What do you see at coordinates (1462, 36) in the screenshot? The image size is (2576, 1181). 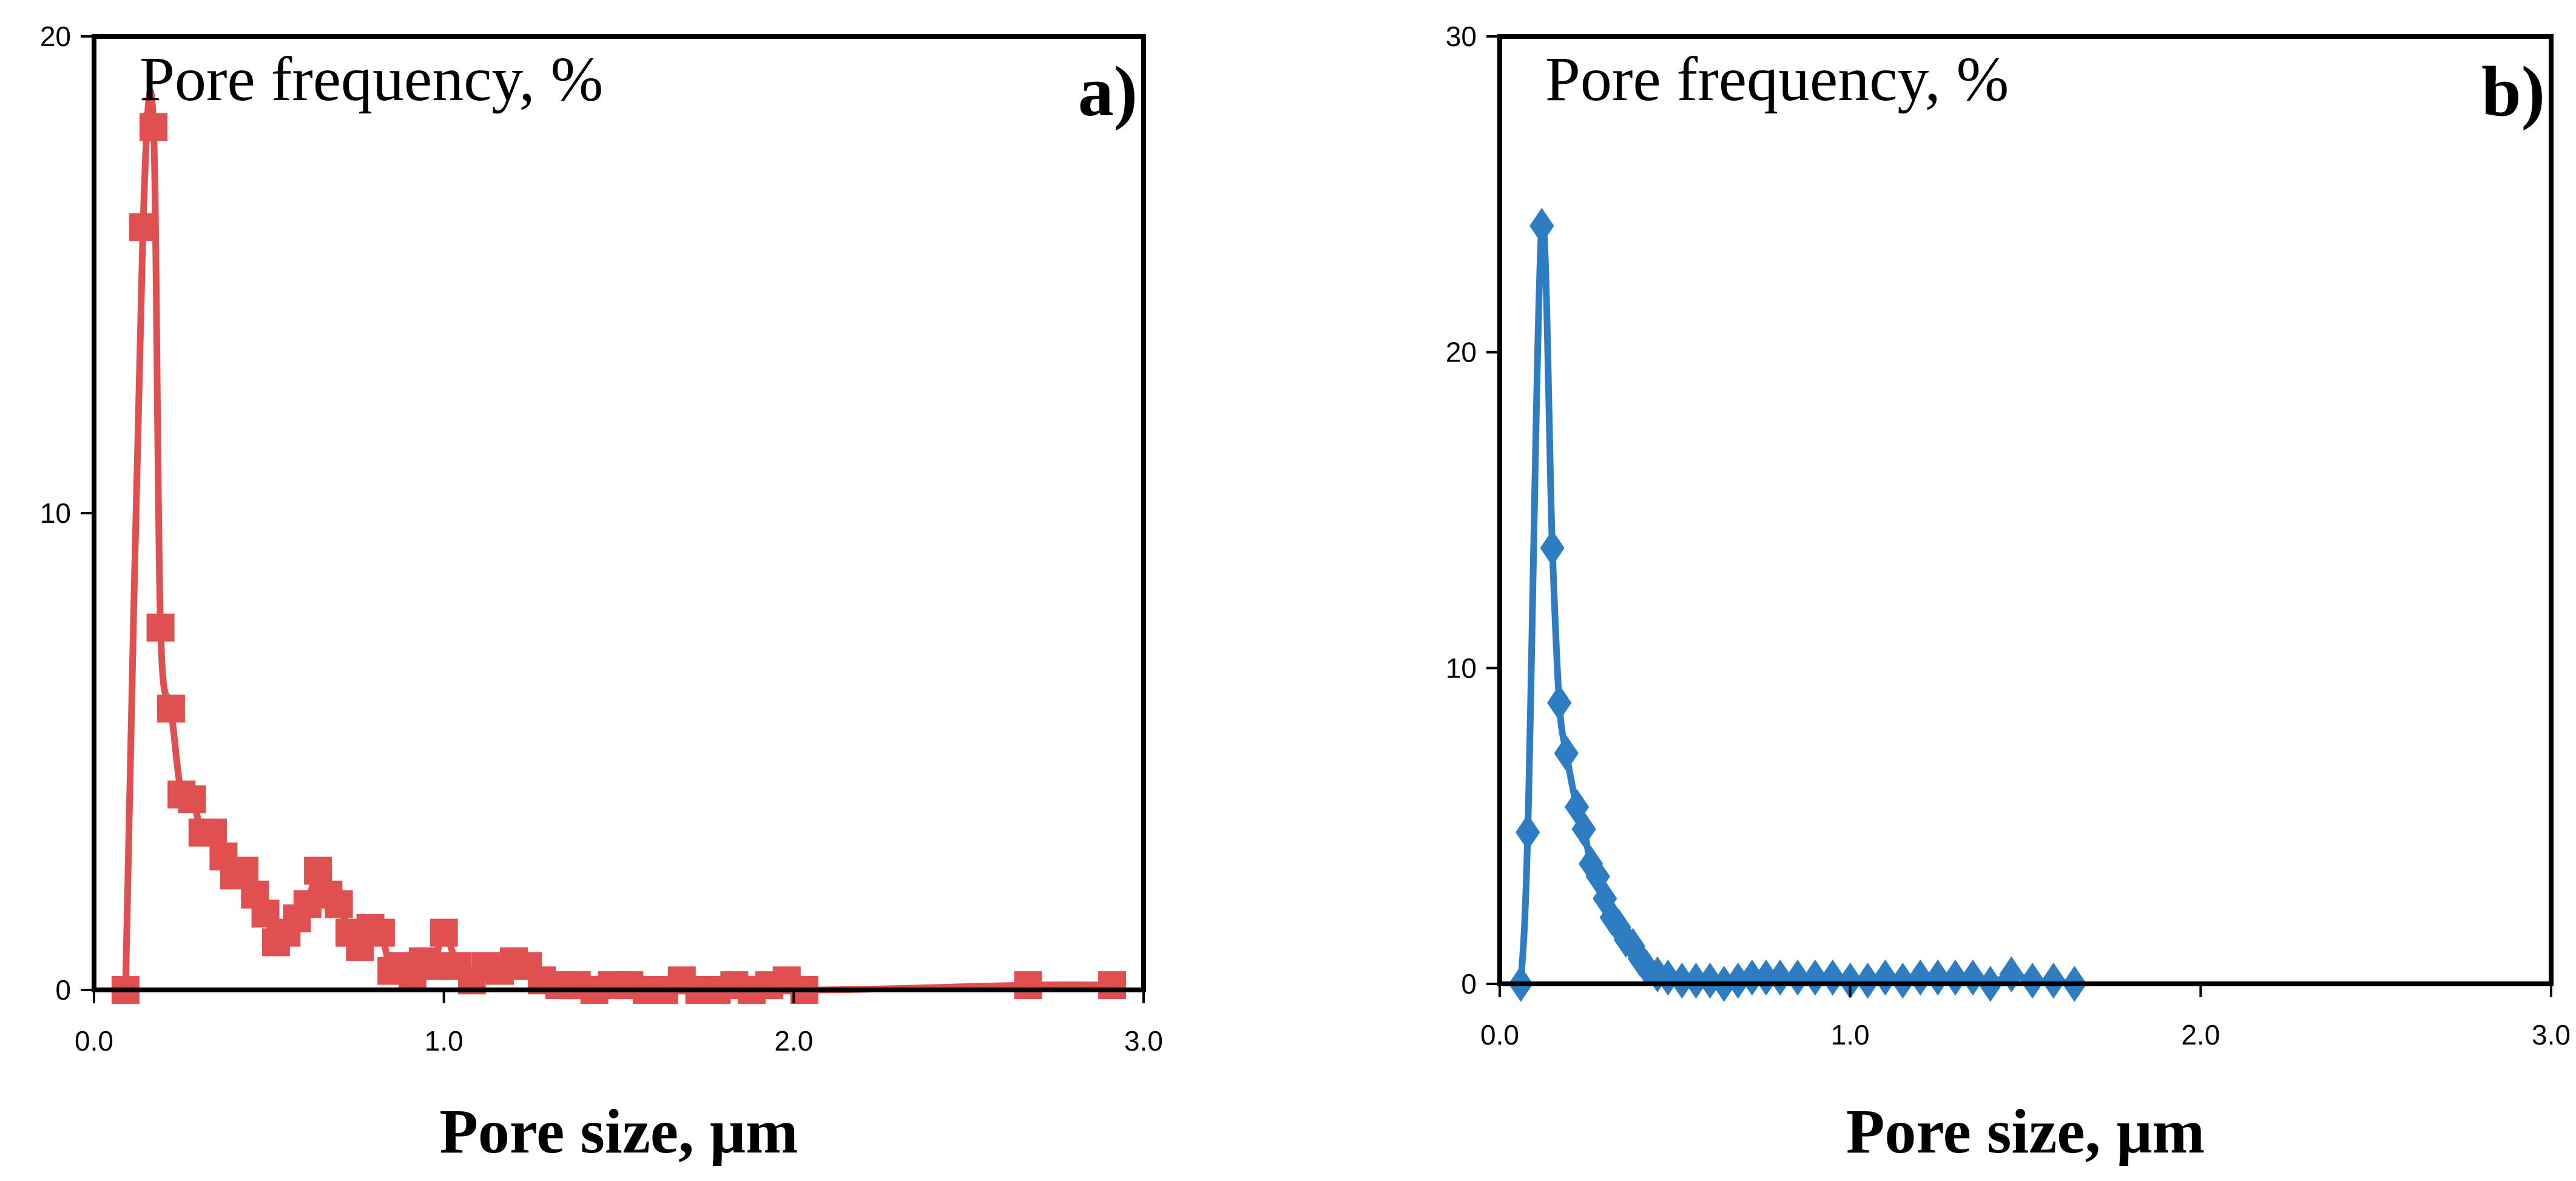 I see `panel-b-y-tick-label: 30` at bounding box center [1462, 36].